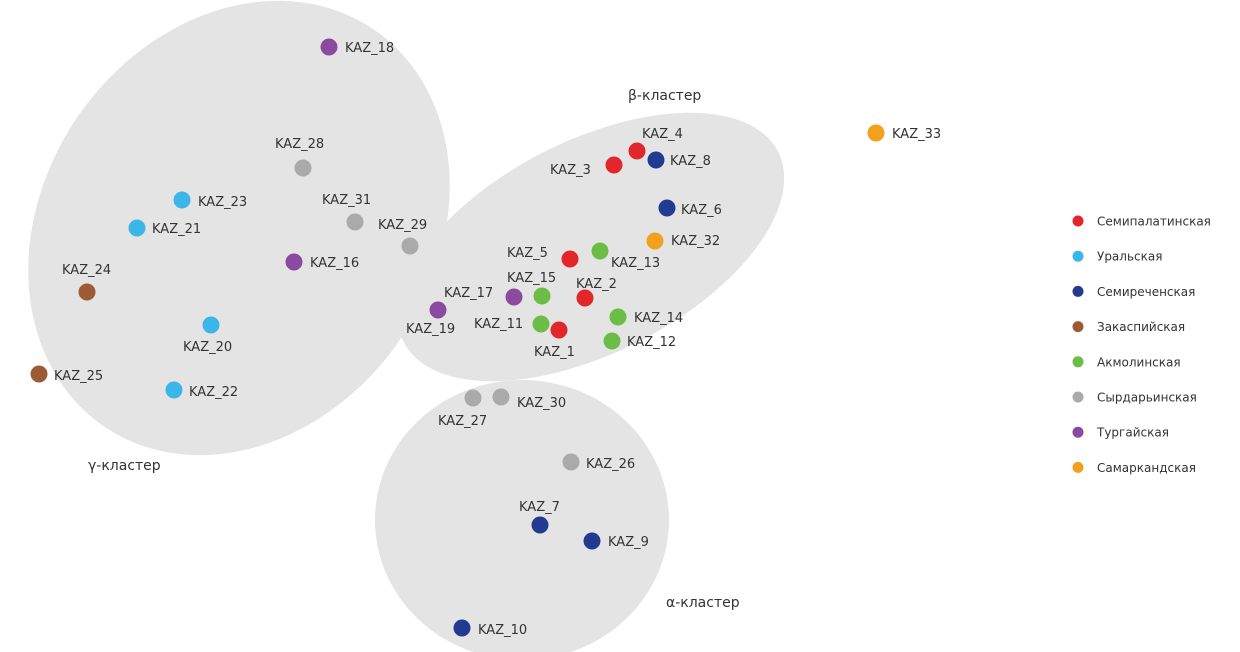 This screenshot has width=1240, height=652. Describe the element at coordinates (662, 134) in the screenshot. I see `point-label: KAZ_4` at that location.